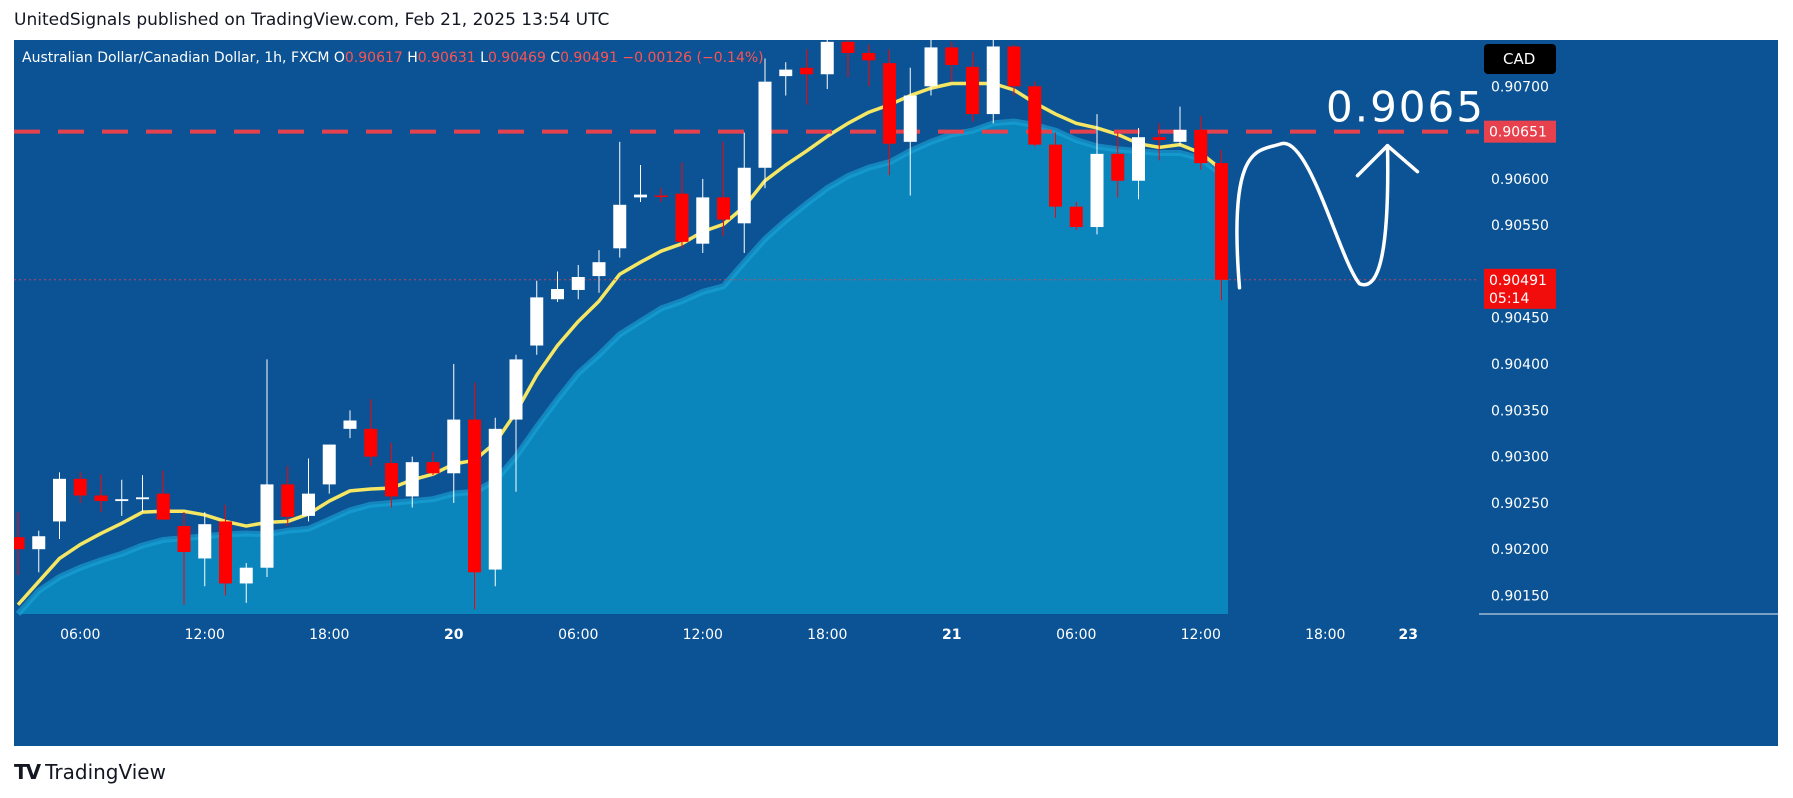 Image resolution: width=1793 pixels, height=798 pixels. I want to click on y-tick-label: 0.90200, so click(1520, 550).